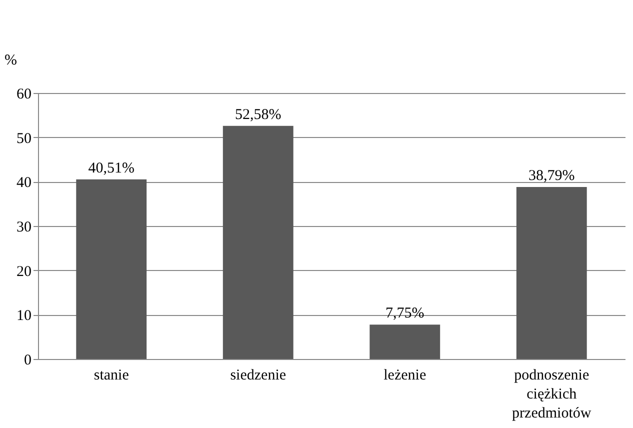 The width and height of the screenshot is (633, 428). I want to click on data-label: 40,51%, so click(111, 168).